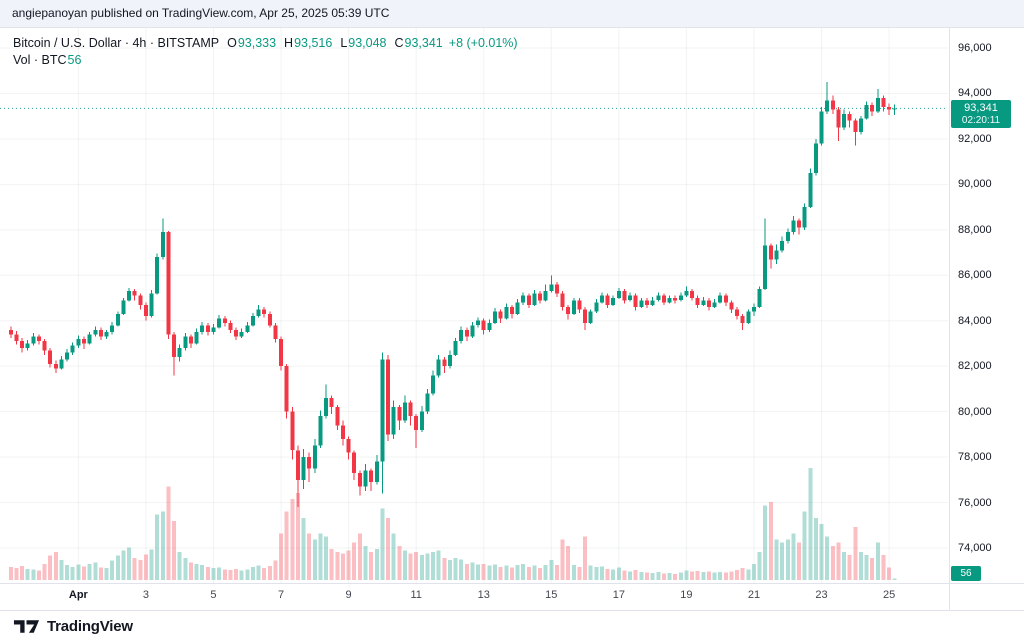 This screenshot has height=641, width=1024. I want to click on last-price-badge: 93,341 02:20:11, so click(981, 114).